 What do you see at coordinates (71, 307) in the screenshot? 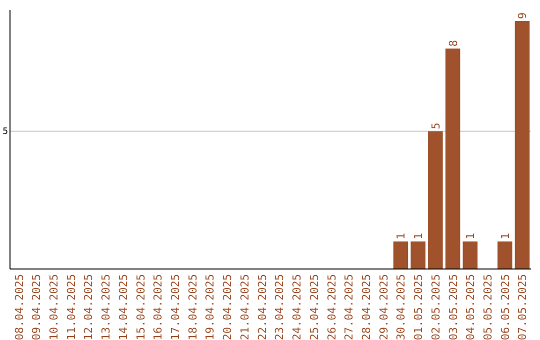
I see `x-tick-label: 11.04.2025` at bounding box center [71, 307].